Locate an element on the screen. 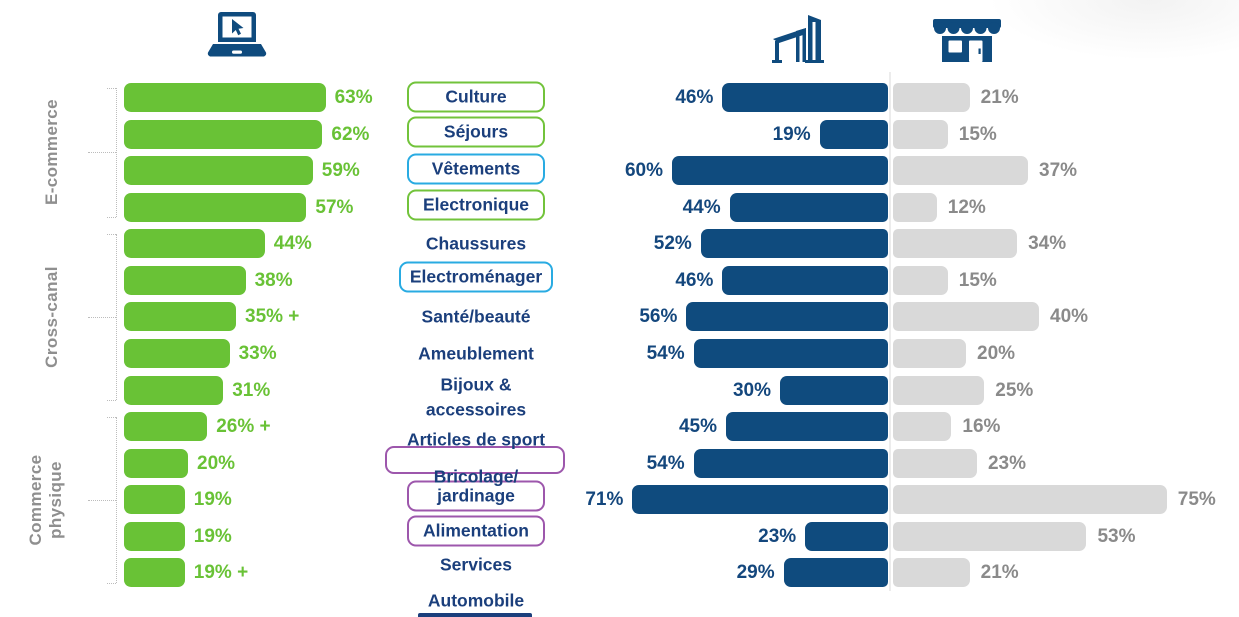 The width and height of the screenshot is (1239, 617). category-label: Chaussures is located at coordinates (476, 243).